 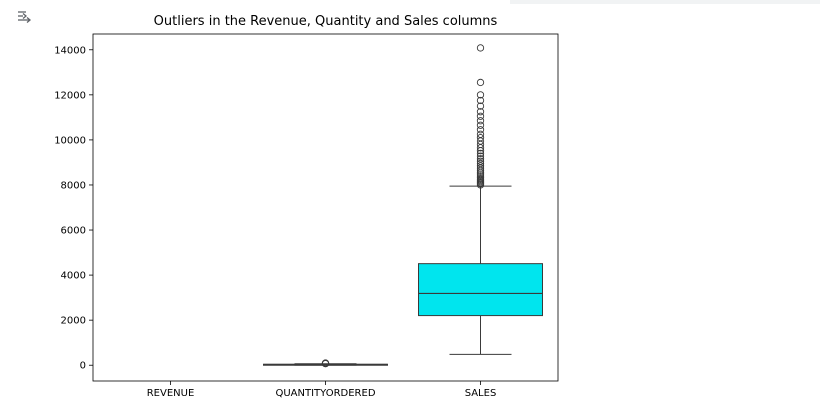 I want to click on output-toggle-icon, so click(x=24, y=18).